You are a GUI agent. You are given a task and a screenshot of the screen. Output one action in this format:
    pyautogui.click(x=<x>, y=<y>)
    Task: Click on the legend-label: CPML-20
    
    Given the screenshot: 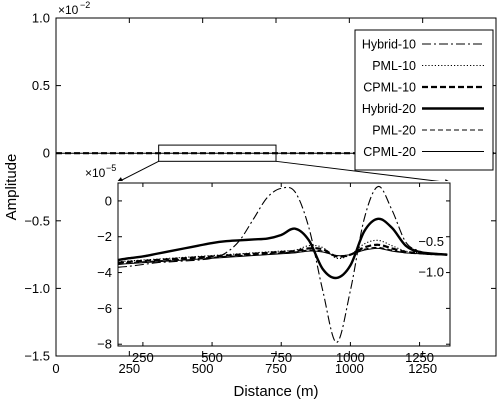 What is the action you would take?
    pyautogui.click(x=389, y=152)
    